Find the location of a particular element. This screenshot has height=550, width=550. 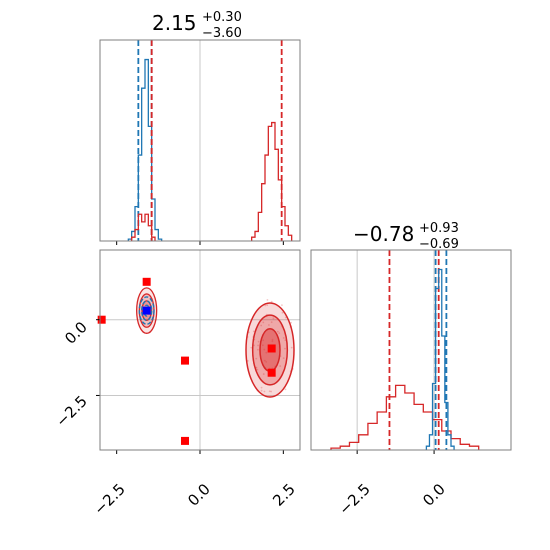

joint-ytick-label: −2.5 is located at coordinates (71, 411).